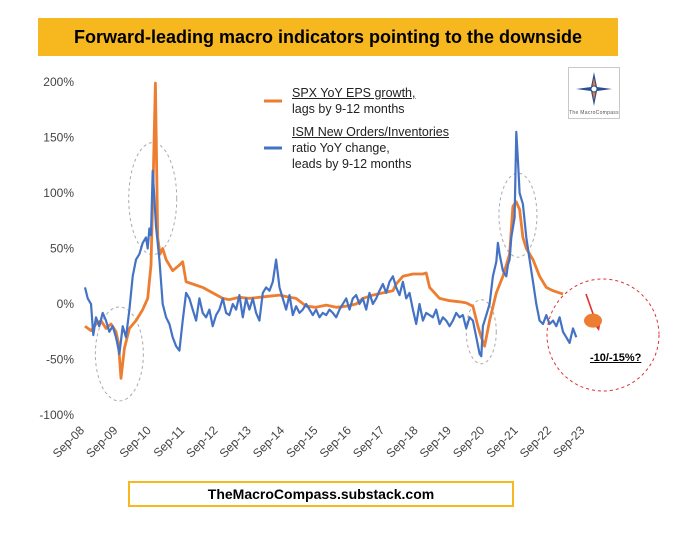  Describe the element at coordinates (468, 441) in the screenshot. I see `x-tick-label: Sep-20` at that location.